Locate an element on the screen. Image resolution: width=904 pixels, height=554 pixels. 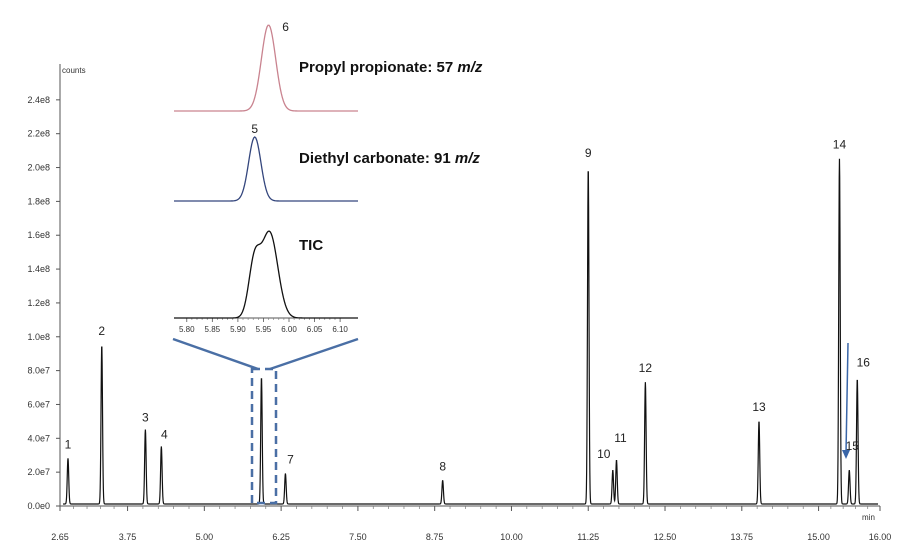
peak-label: 12 is located at coordinates (646, 368).